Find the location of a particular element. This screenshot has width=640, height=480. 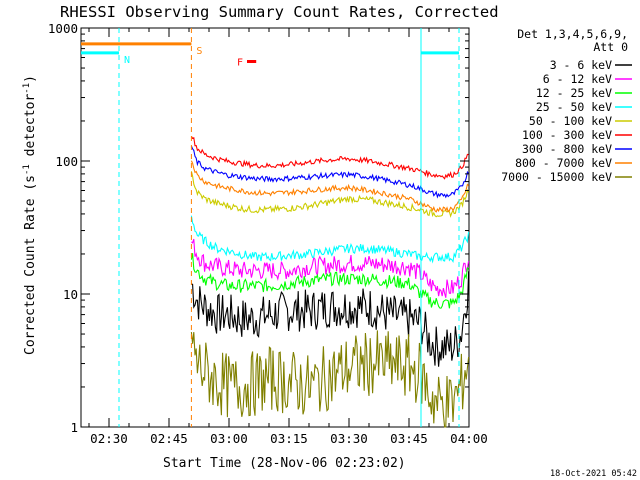

generated-timestamp: 18-Oct-2021 05:42 is located at coordinates (593, 474).